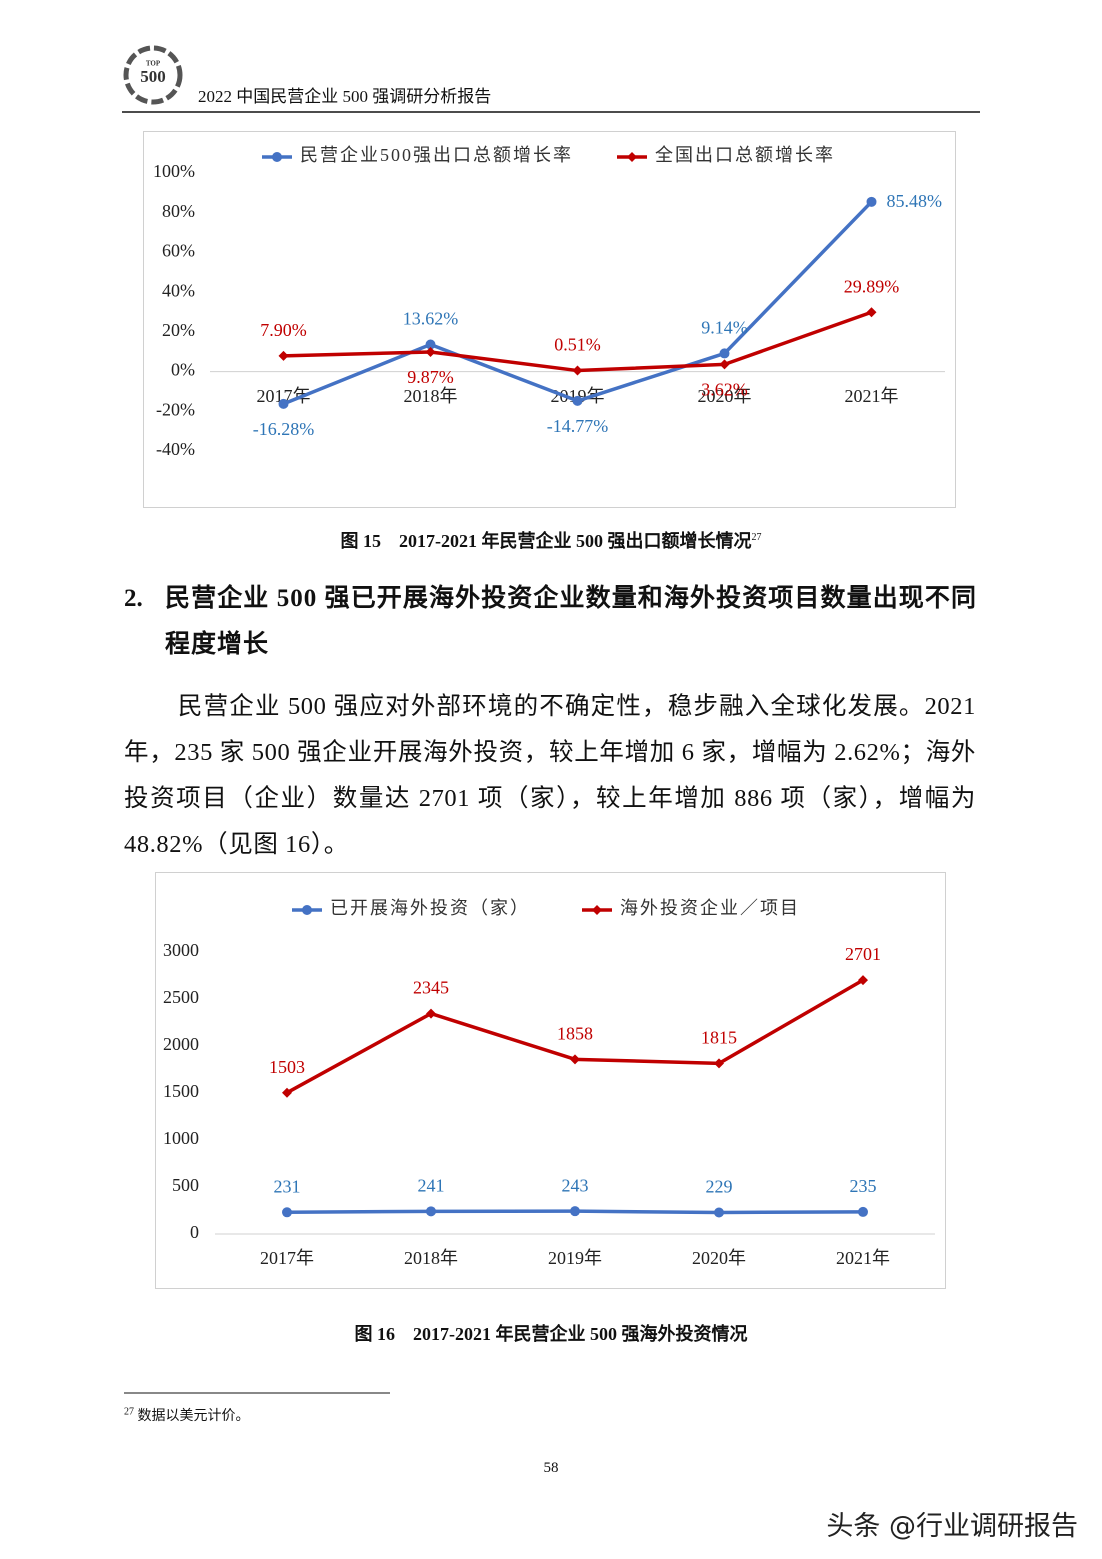 The image size is (1102, 1559). I want to click on data-label: 231, so click(287, 1186).